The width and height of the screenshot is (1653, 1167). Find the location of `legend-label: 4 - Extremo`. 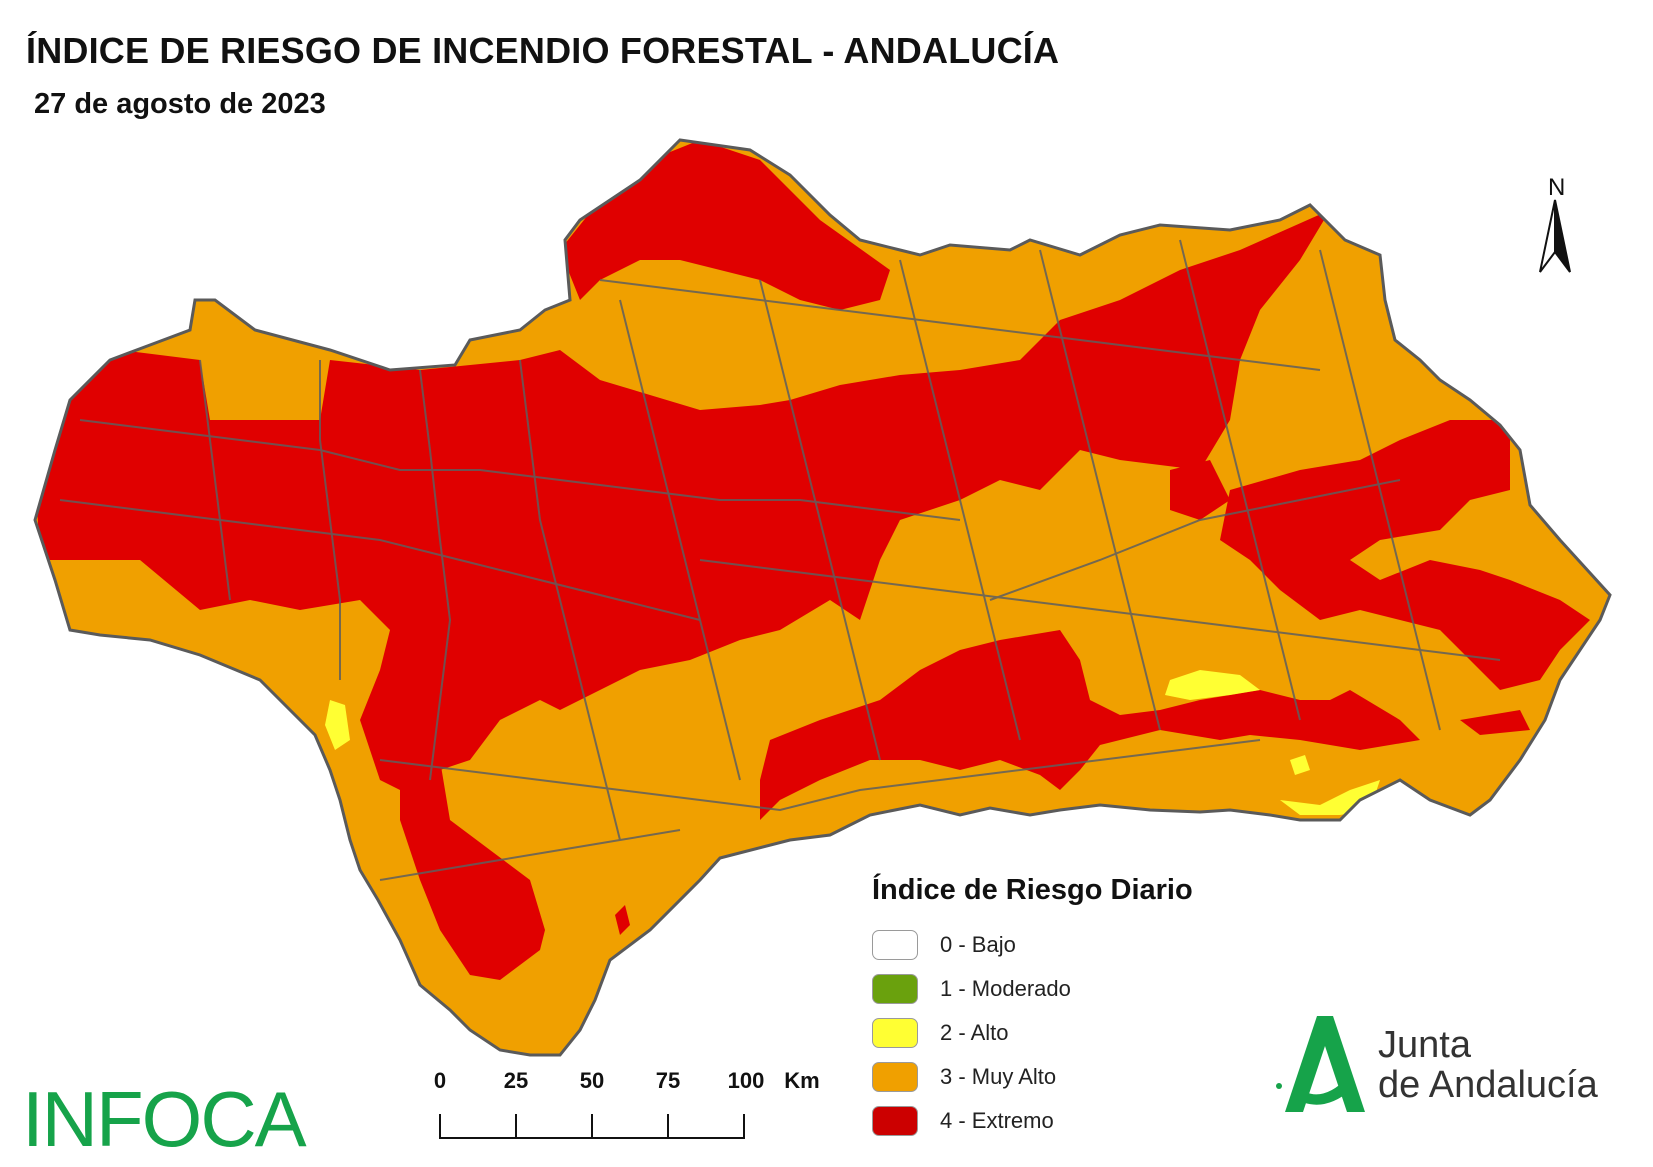

legend-label: 4 - Extremo is located at coordinates (997, 1120).